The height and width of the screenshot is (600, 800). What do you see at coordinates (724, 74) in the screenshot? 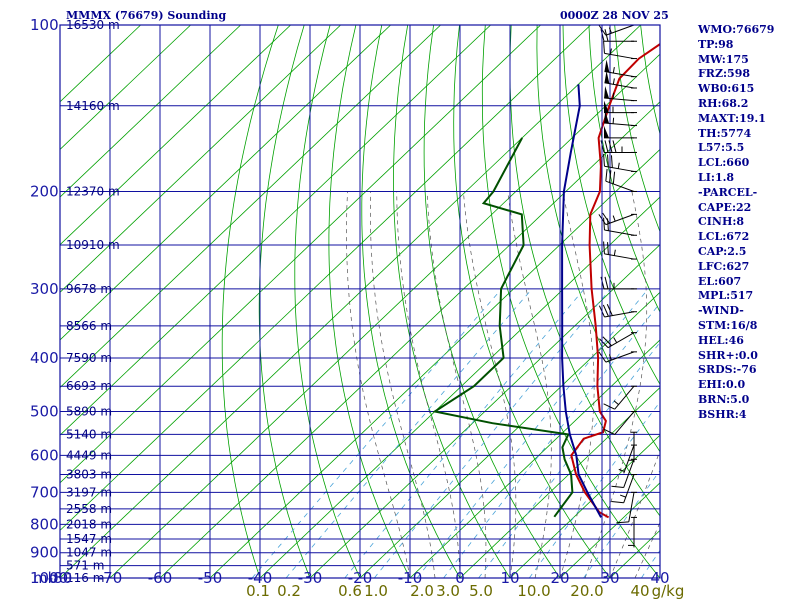
I see `stability-index: FRZ:598` at bounding box center [724, 74].